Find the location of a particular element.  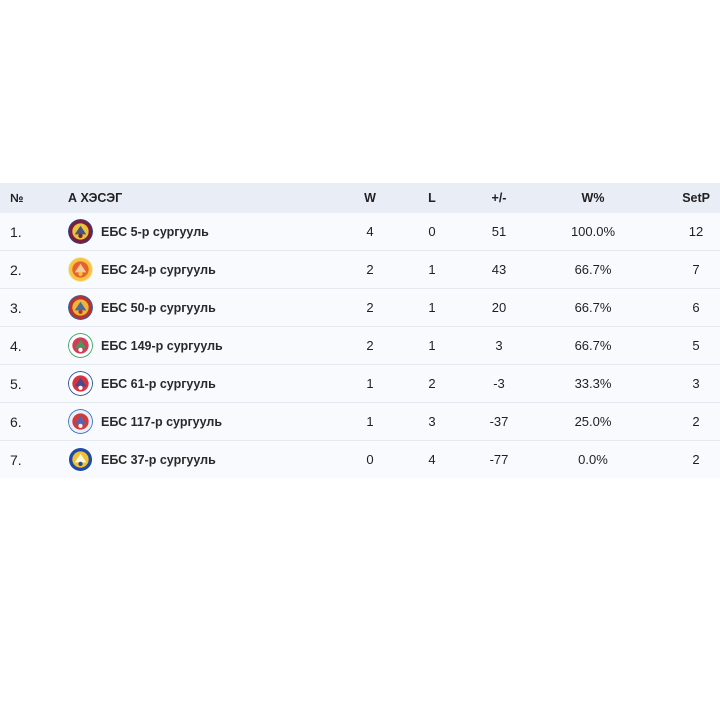

rank-cell: 4. is located at coordinates (16, 345).